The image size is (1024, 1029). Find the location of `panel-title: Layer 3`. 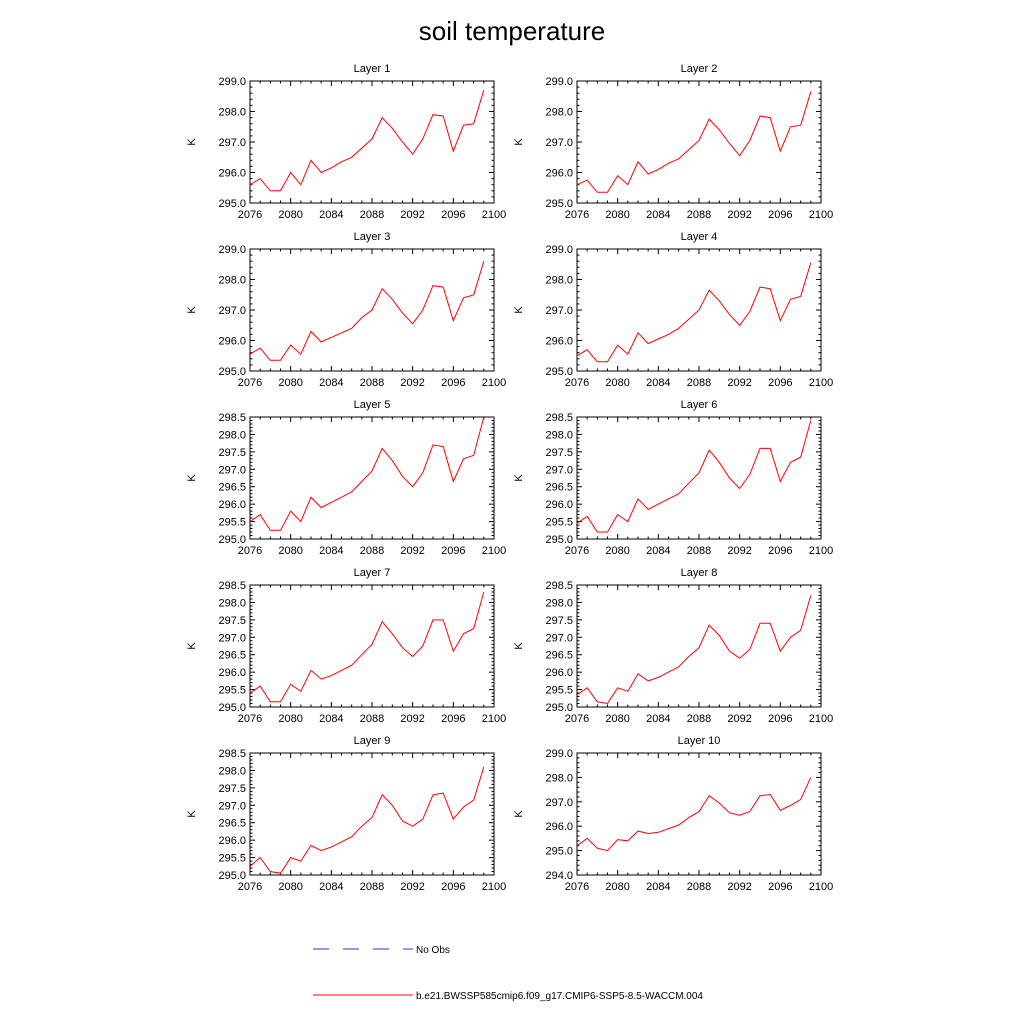

panel-title: Layer 3 is located at coordinates (372, 237).